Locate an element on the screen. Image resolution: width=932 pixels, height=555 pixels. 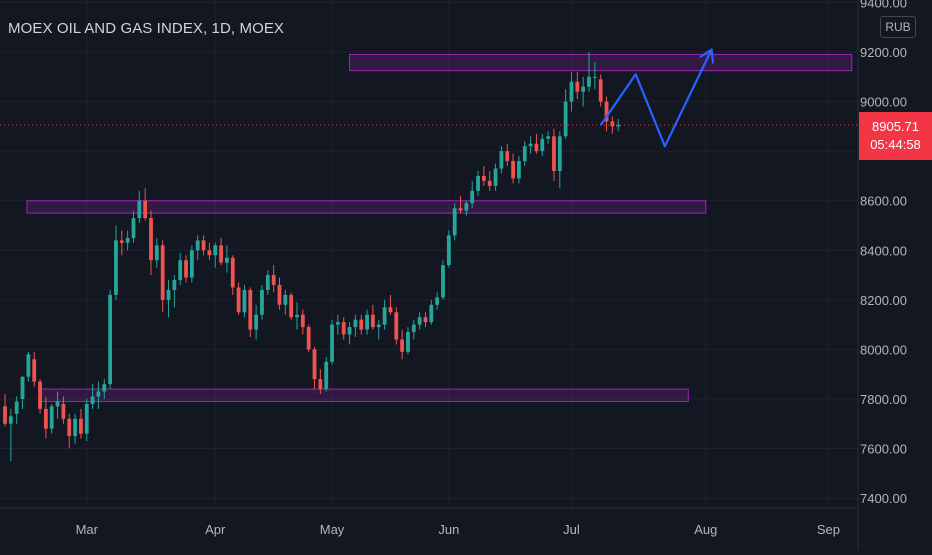
price-tick-label: 7600.00 is located at coordinates (883, 449).